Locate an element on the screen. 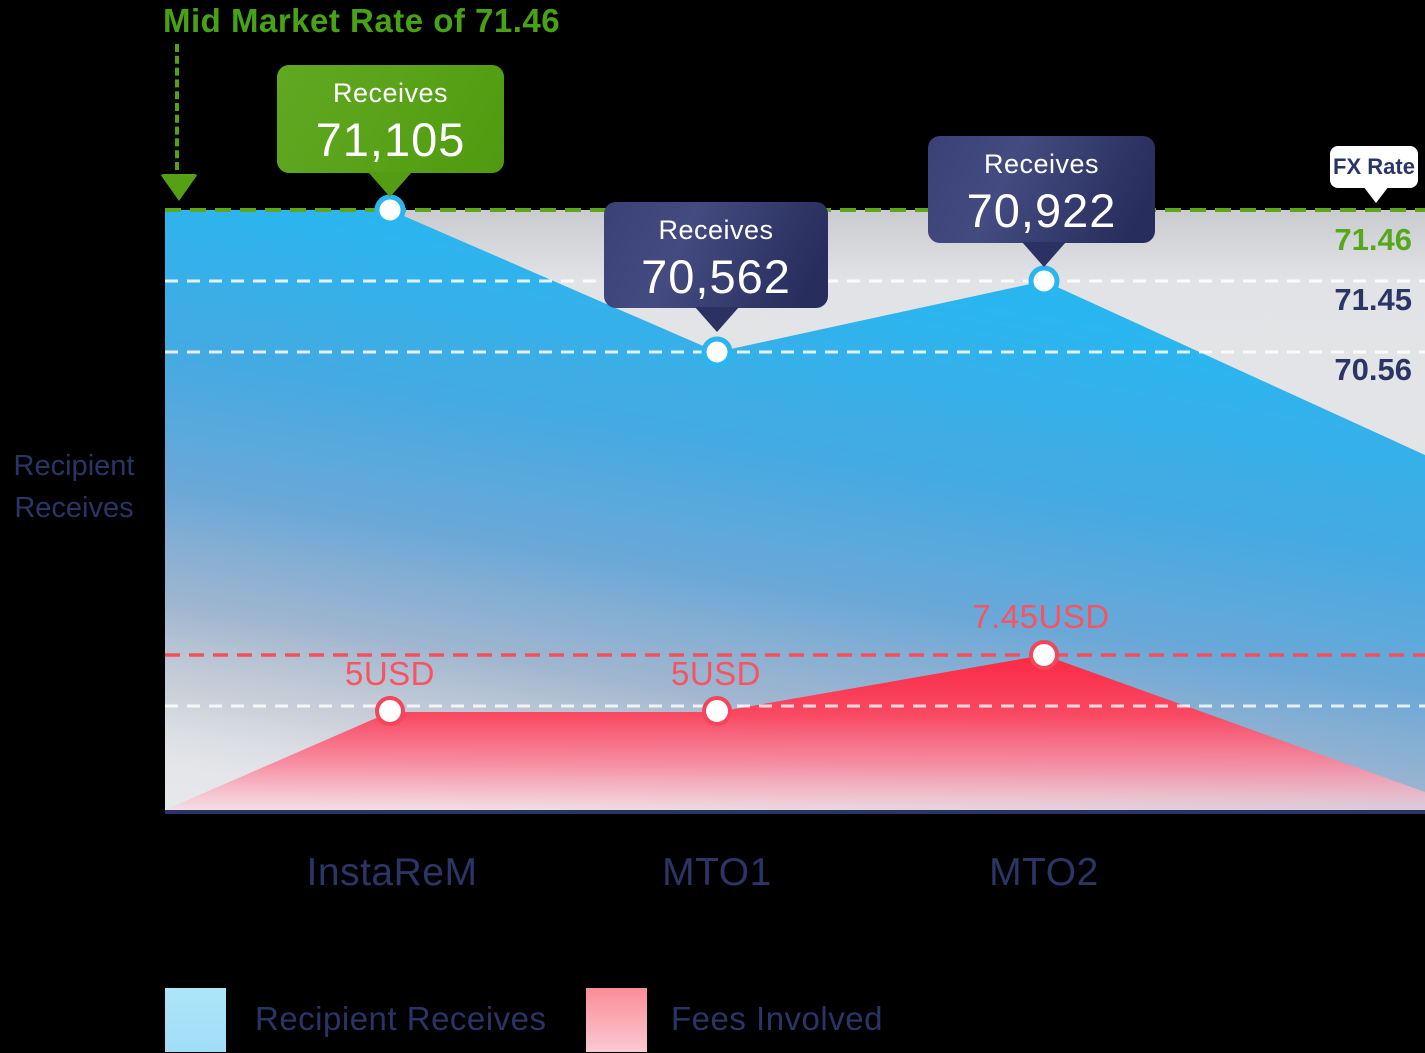 The height and width of the screenshot is (1053, 1425). x-label-instarem: InstaReM is located at coordinates (392, 872).